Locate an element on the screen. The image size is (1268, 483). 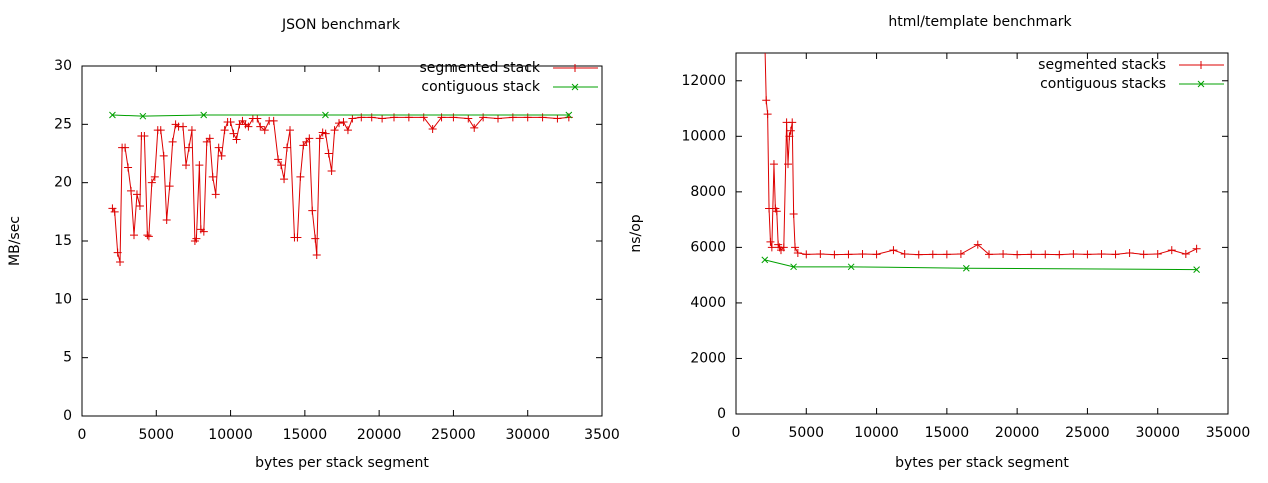
y-axis-label: ns/op is located at coordinates (636, 233).